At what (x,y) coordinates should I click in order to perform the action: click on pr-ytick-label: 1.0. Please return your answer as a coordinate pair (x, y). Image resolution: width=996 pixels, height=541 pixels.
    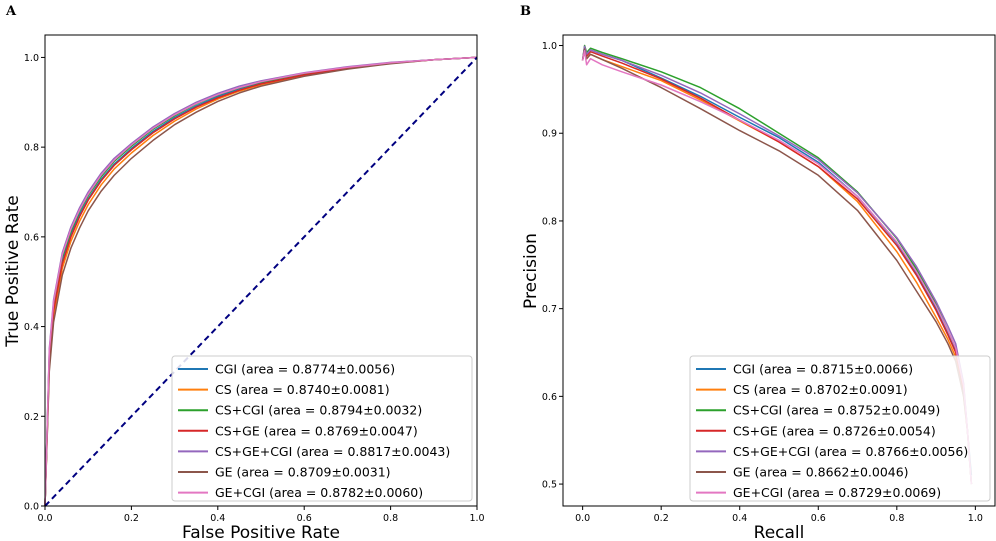
    Looking at the image, I should click on (549, 46).